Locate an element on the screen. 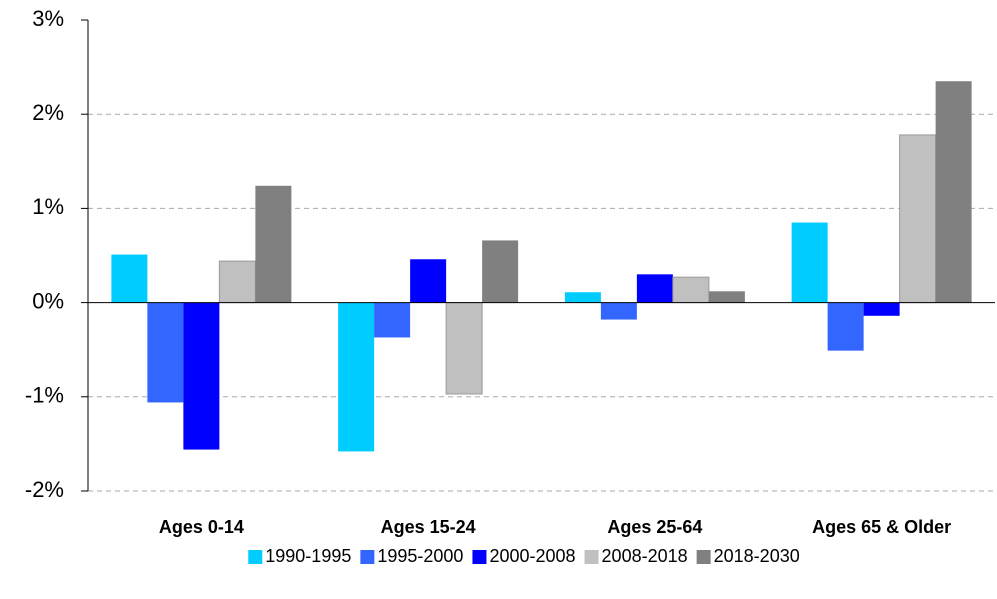 This screenshot has width=997, height=599. y-tick-label: 3% is located at coordinates (48, 18).